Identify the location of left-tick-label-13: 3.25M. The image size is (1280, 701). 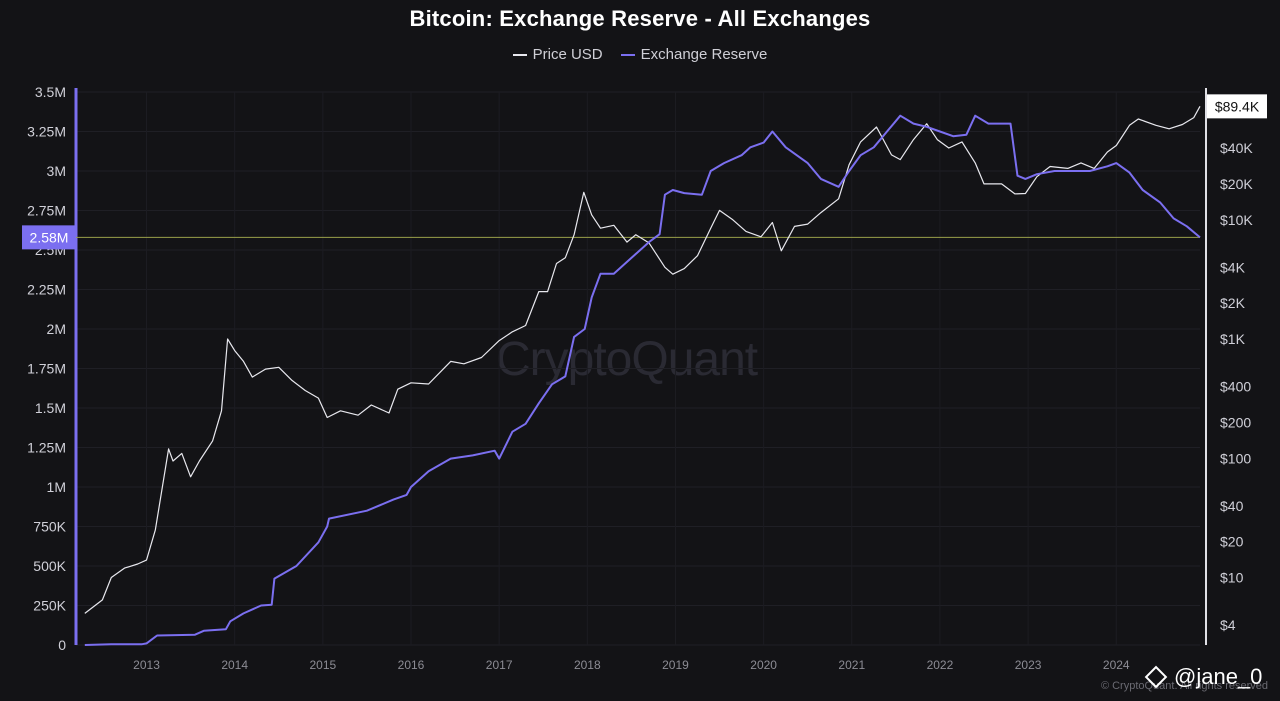
(46, 132).